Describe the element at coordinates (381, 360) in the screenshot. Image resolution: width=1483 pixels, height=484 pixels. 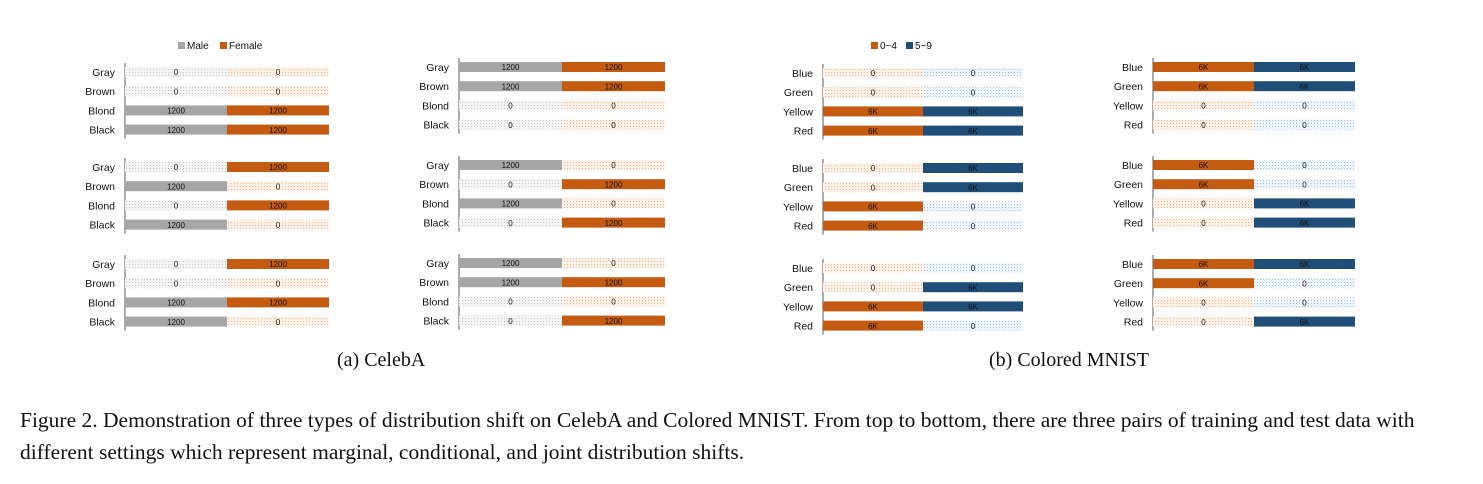
I see `celeba-caption: (a) CelebA` at that location.